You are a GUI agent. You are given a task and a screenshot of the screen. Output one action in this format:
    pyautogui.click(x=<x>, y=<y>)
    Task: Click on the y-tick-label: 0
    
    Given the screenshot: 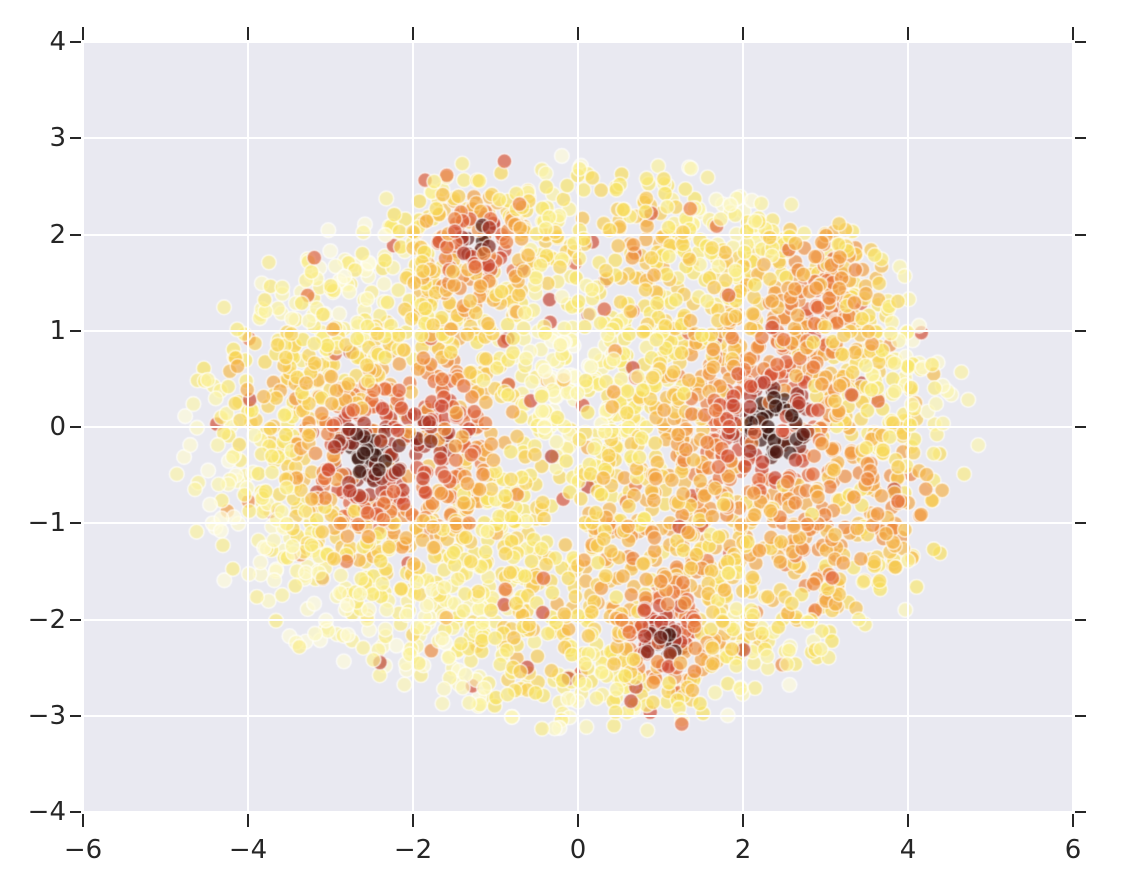 What is the action you would take?
    pyautogui.click(x=57, y=427)
    